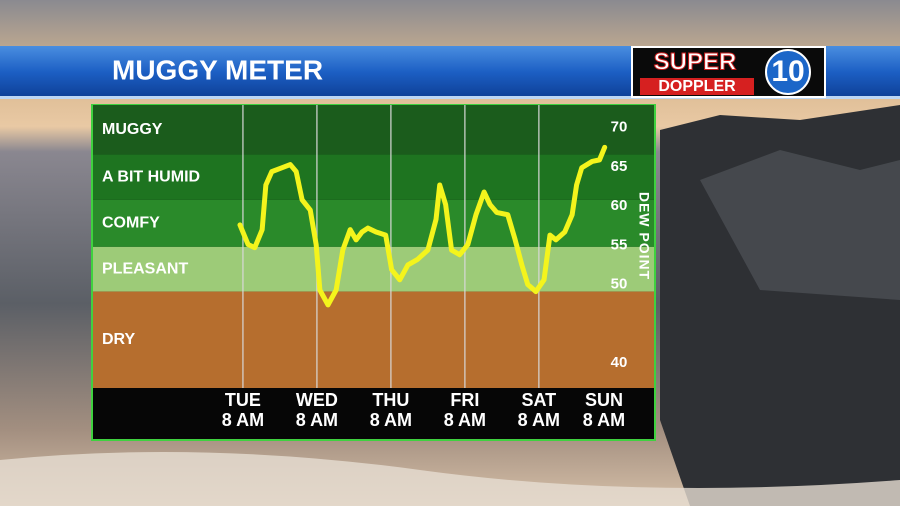 The height and width of the screenshot is (506, 900). Describe the element at coordinates (619, 283) in the screenshot. I see `y-tick-label: 50` at that location.